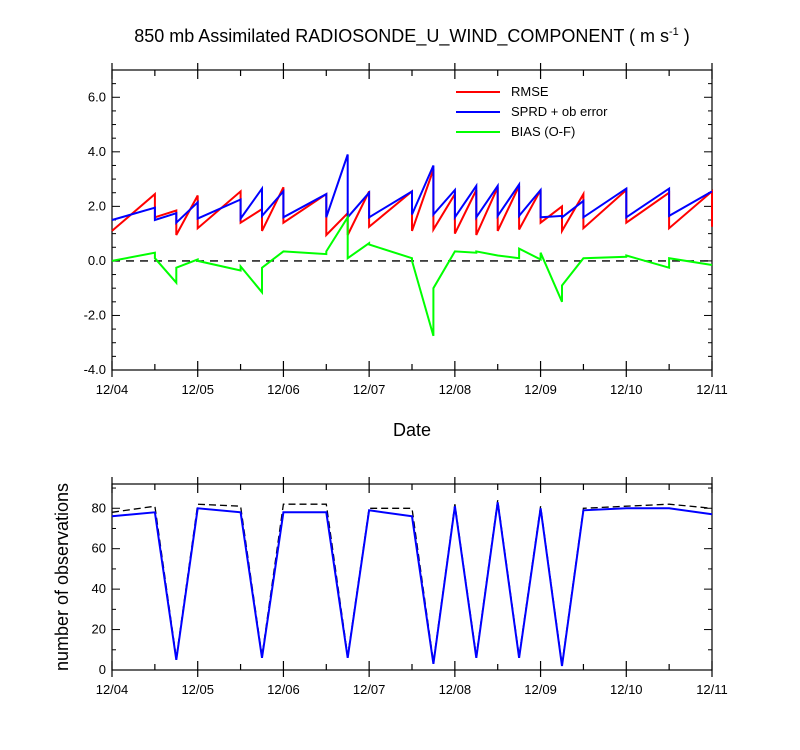 This screenshot has width=800, height=750. What do you see at coordinates (99, 629) in the screenshot?
I see `y-tick-label: 20` at bounding box center [99, 629].